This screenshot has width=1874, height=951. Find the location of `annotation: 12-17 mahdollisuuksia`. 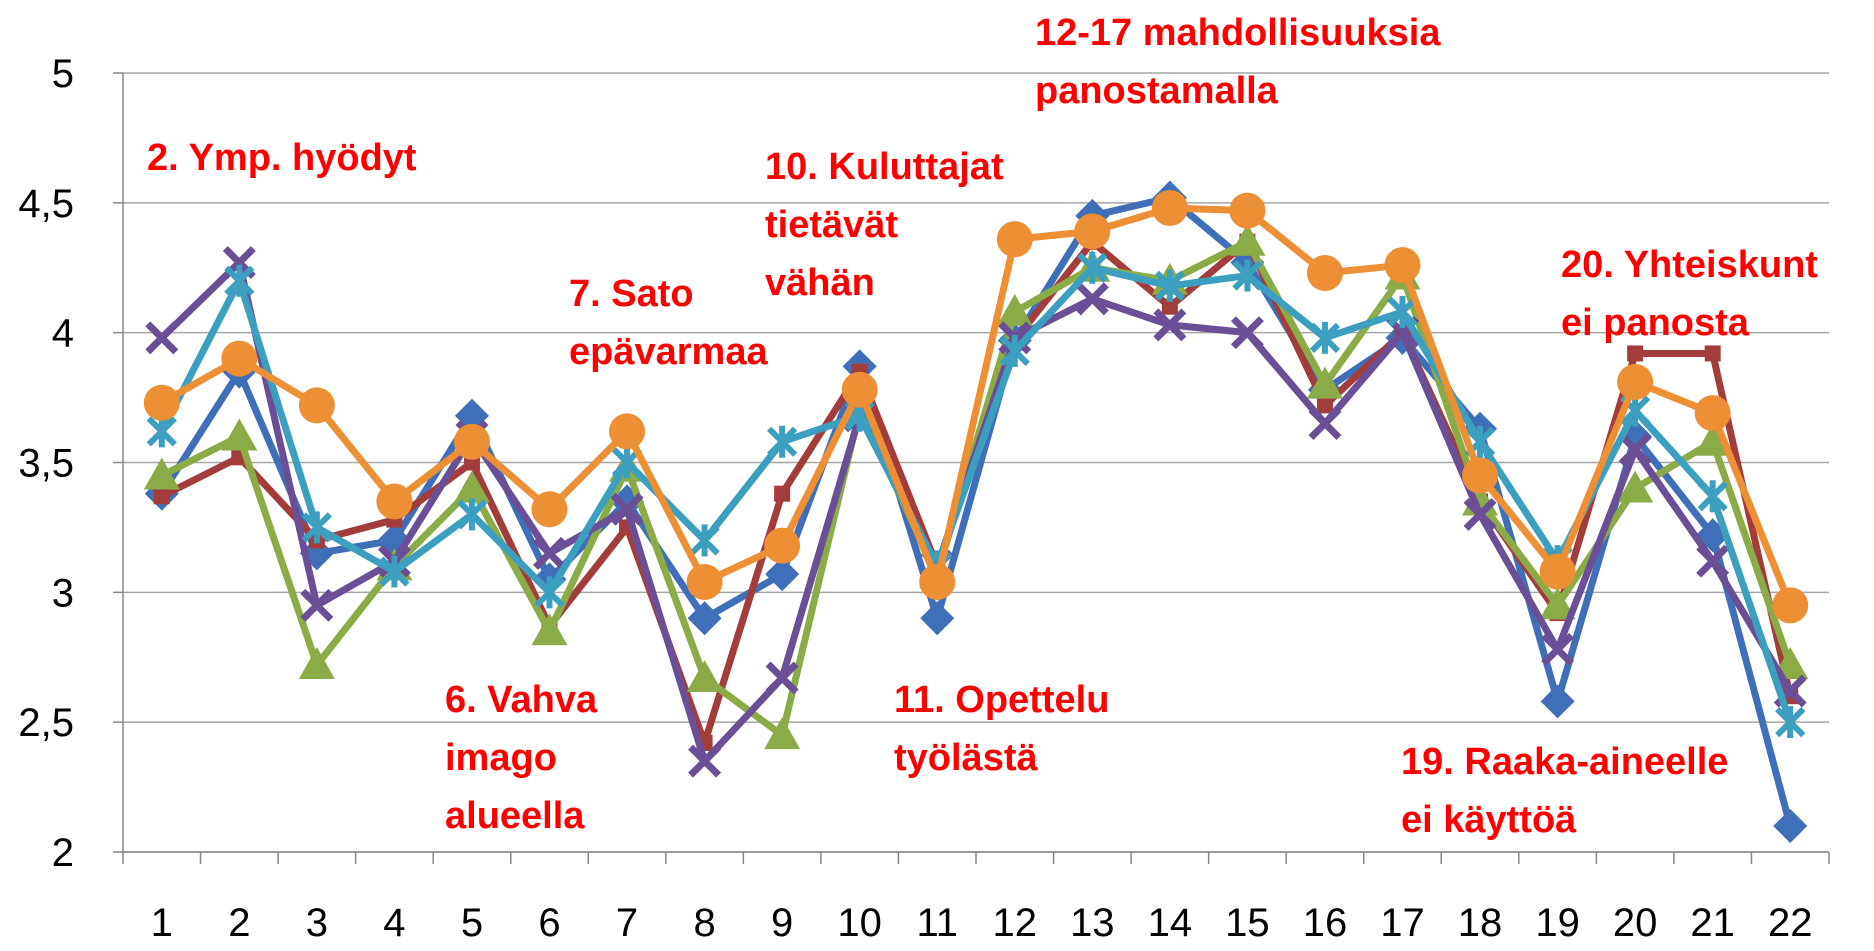

annotation: 12-17 mahdollisuuksia is located at coordinates (1238, 33).